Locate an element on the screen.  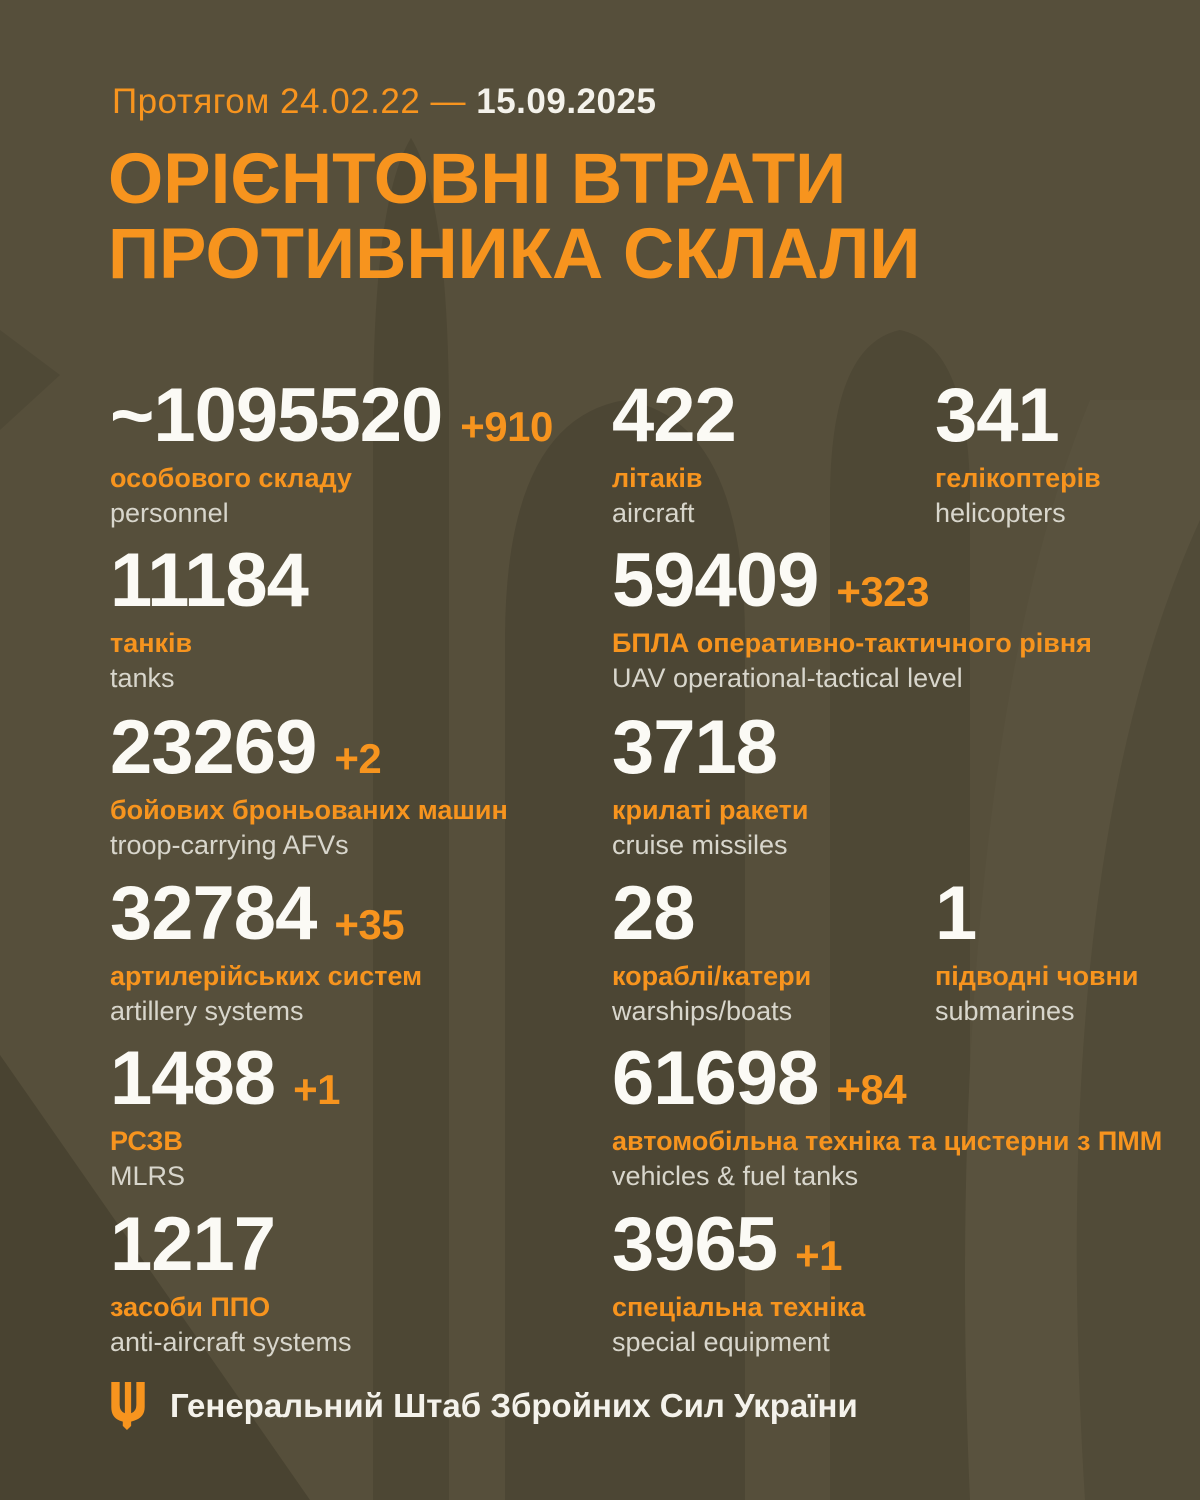
stat-label-uk: кораблі/катери is located at coordinates (712, 976).